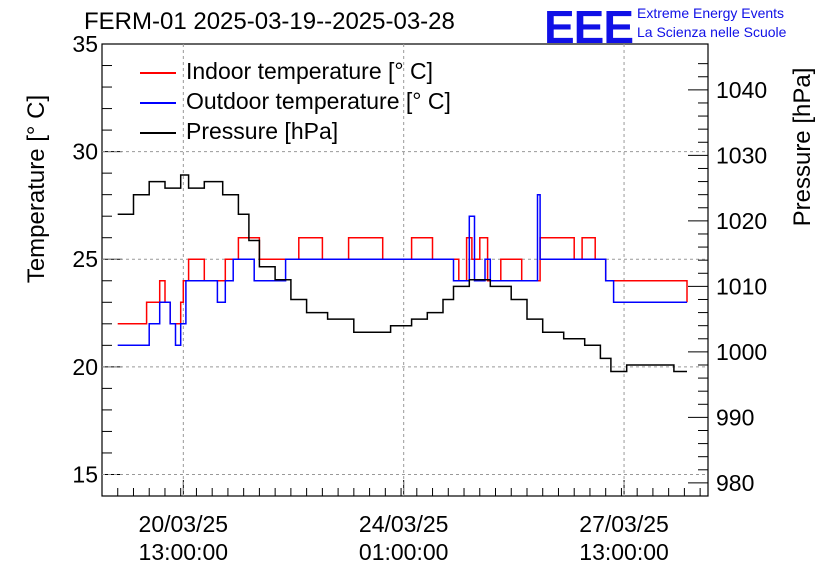 This screenshot has height=572, width=836. Describe the element at coordinates (624, 524) in the screenshot. I see `x-tick-label-date: 27/03/25` at that location.